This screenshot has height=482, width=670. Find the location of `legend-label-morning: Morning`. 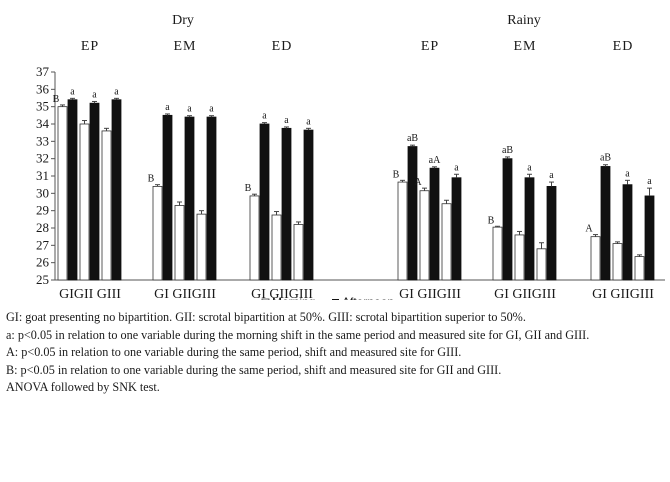

legend-label-morning: Morning is located at coordinates (293, 297).